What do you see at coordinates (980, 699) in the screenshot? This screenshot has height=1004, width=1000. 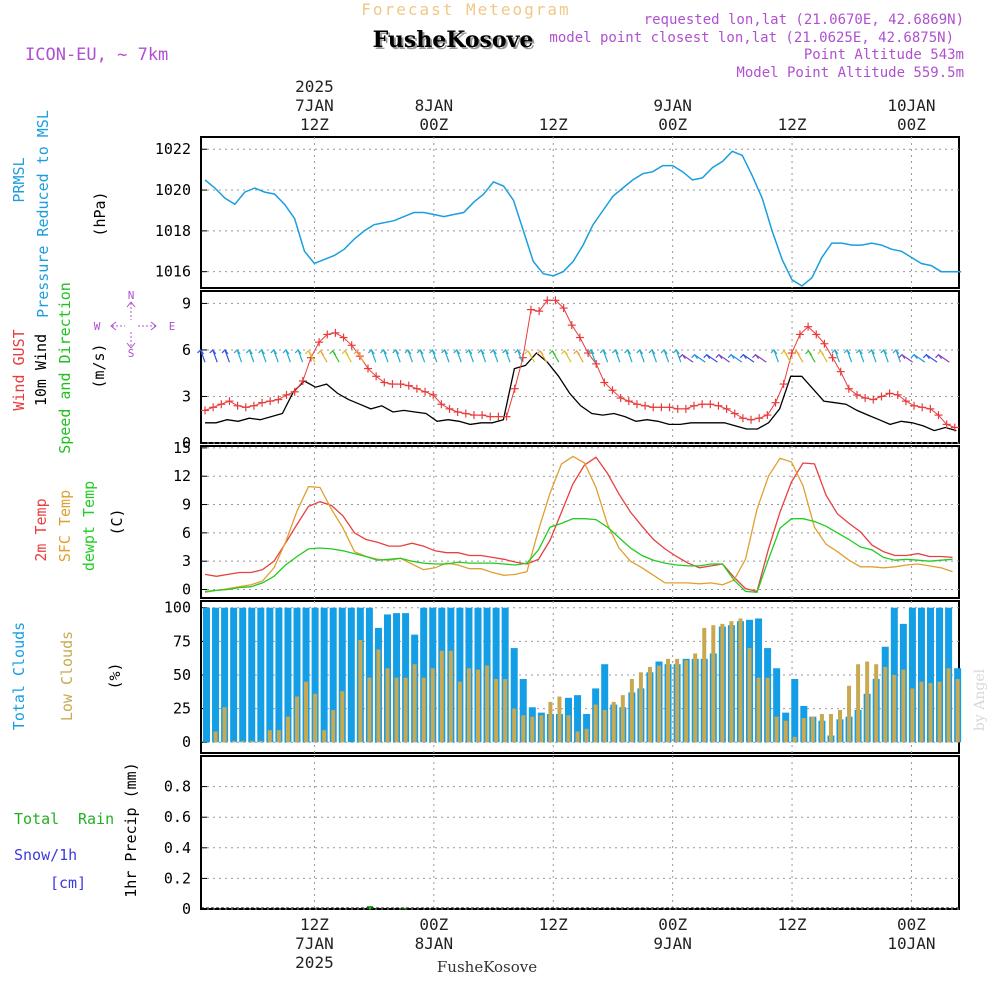 I see `credit-watermark: by Angel` at bounding box center [980, 699].